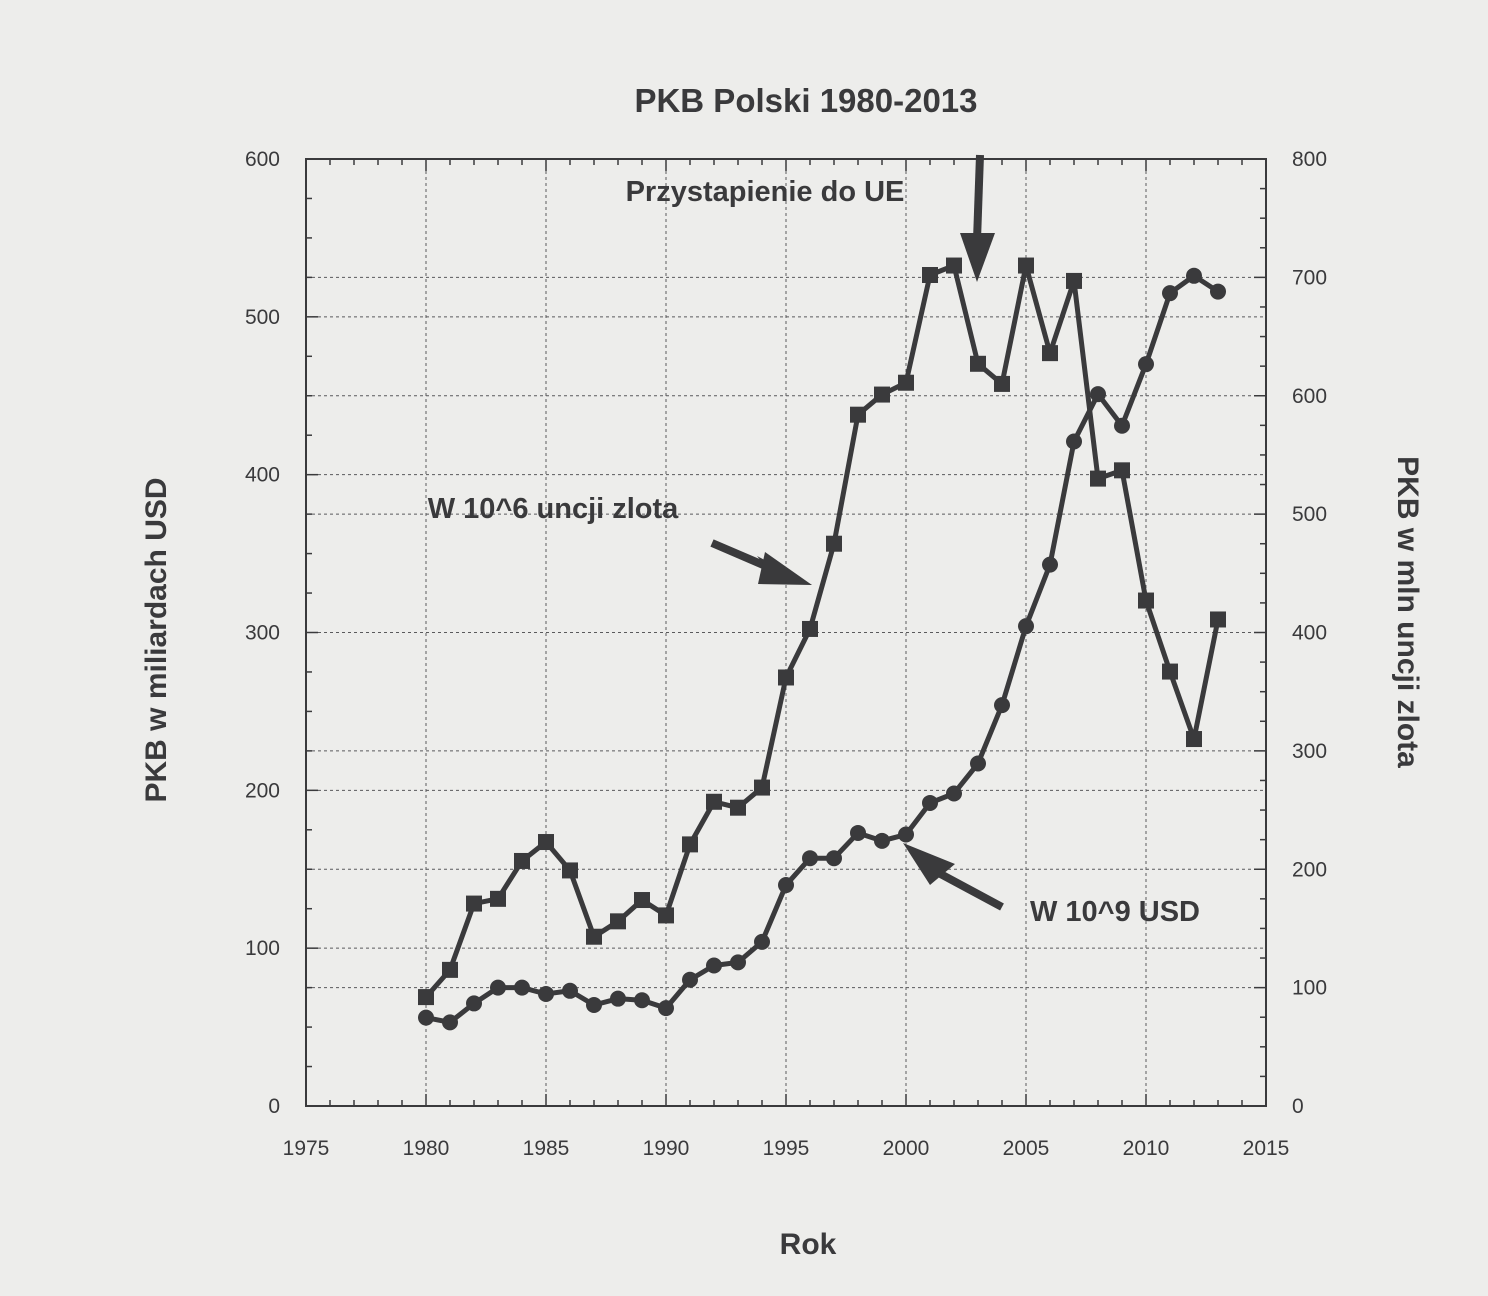  Describe the element at coordinates (274, 1106) in the screenshot. I see `y-tick-label: 0` at that location.